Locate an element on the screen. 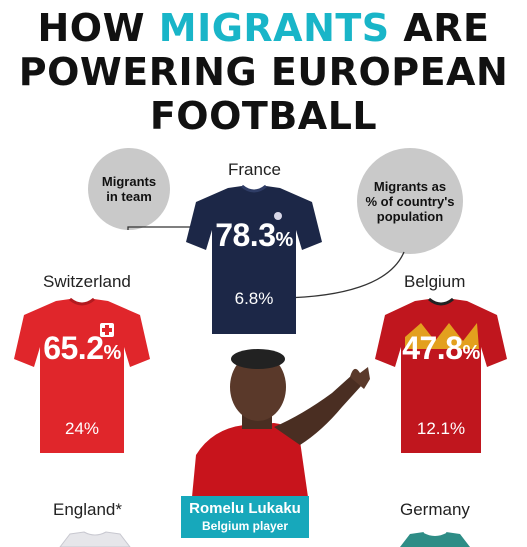  france-jersey: 78.3% 6.8% is located at coordinates (254, 260).